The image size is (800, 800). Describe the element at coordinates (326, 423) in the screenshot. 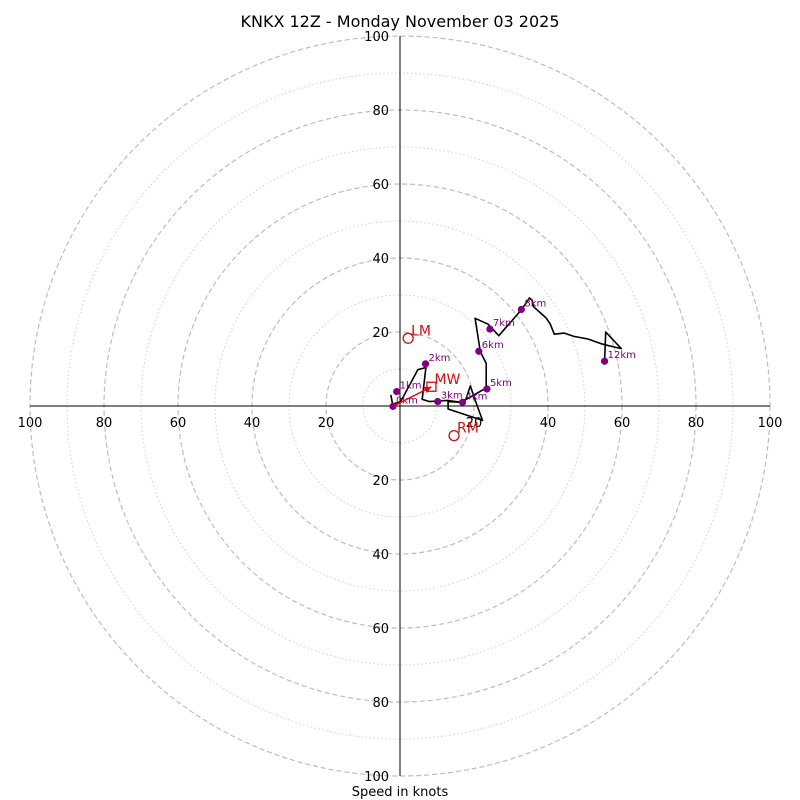

I see `x-tick-label: 20` at that location.